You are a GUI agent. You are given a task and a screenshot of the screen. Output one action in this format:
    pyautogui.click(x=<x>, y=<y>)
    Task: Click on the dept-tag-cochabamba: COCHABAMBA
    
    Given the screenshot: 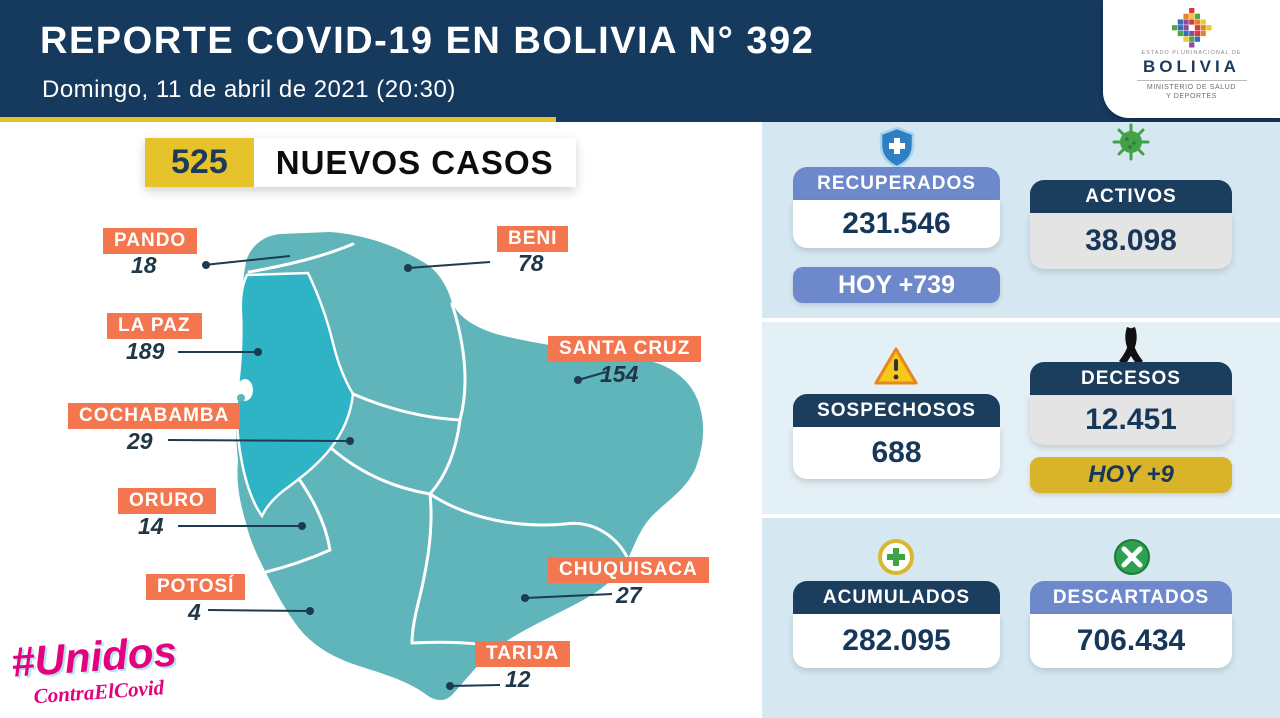 What is the action you would take?
    pyautogui.click(x=154, y=416)
    